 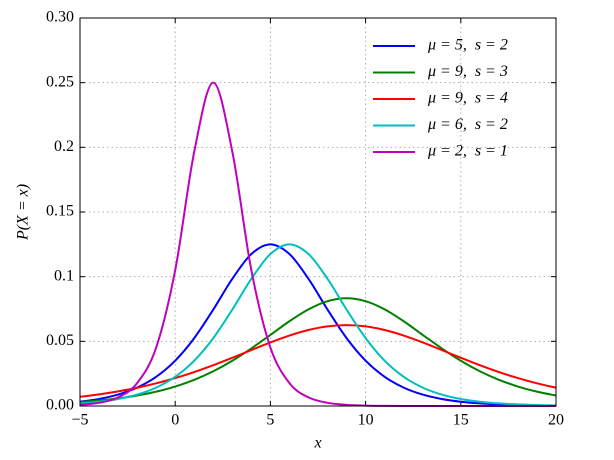 I want to click on y-tick-label: 0.25, so click(x=60, y=81).